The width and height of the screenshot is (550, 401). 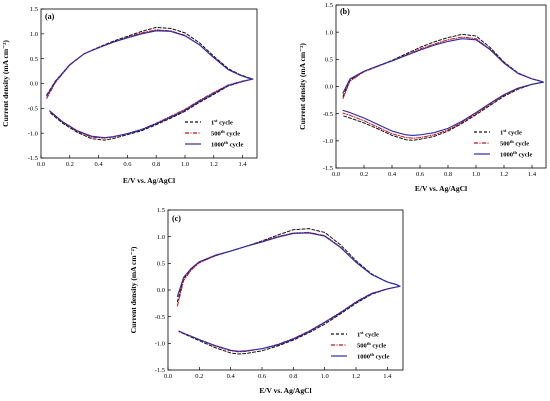 What do you see at coordinates (176, 218) in the screenshot?
I see `panel-label: (c)` at bounding box center [176, 218].